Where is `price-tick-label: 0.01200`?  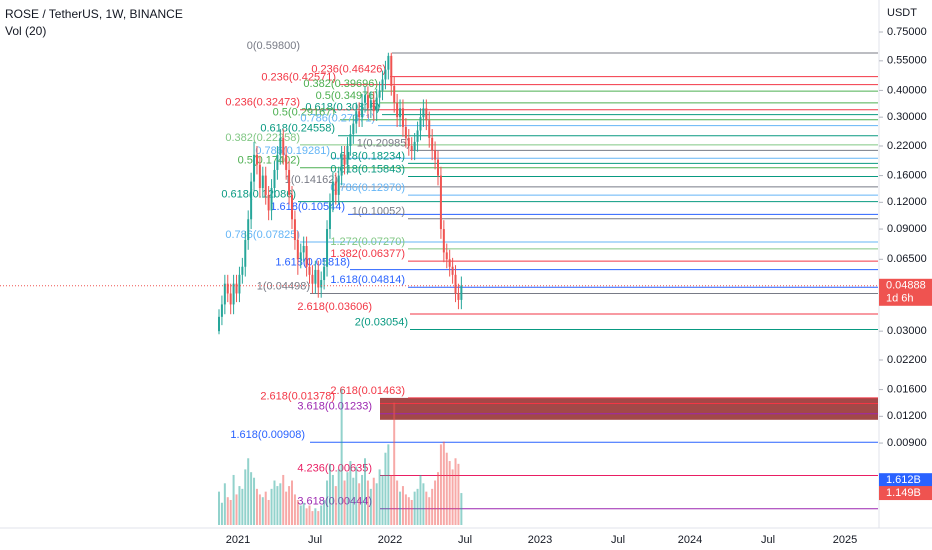
price-tick-label: 0.01200 is located at coordinates (907, 416).